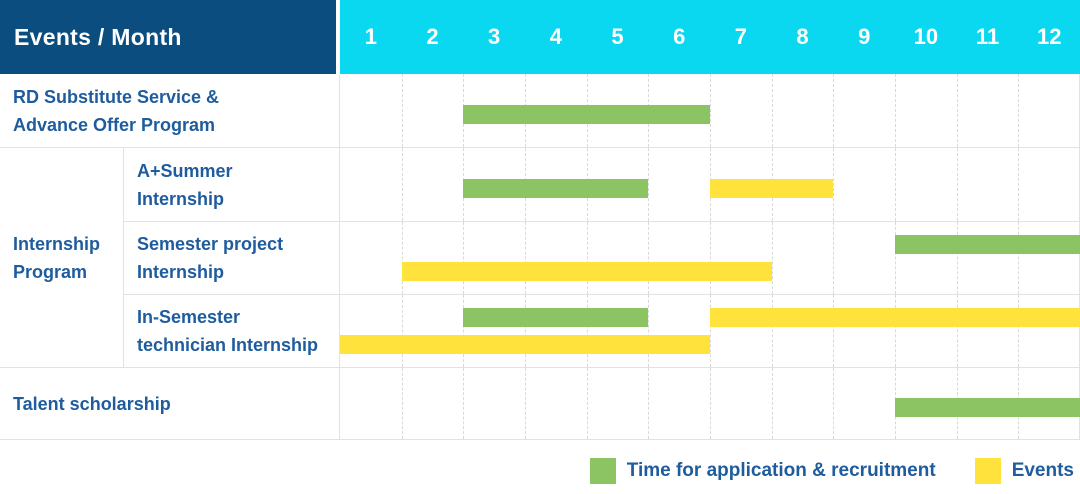 The image size is (1080, 494). Describe the element at coordinates (802, 36) in the screenshot. I see `month-header-8: 8` at that location.